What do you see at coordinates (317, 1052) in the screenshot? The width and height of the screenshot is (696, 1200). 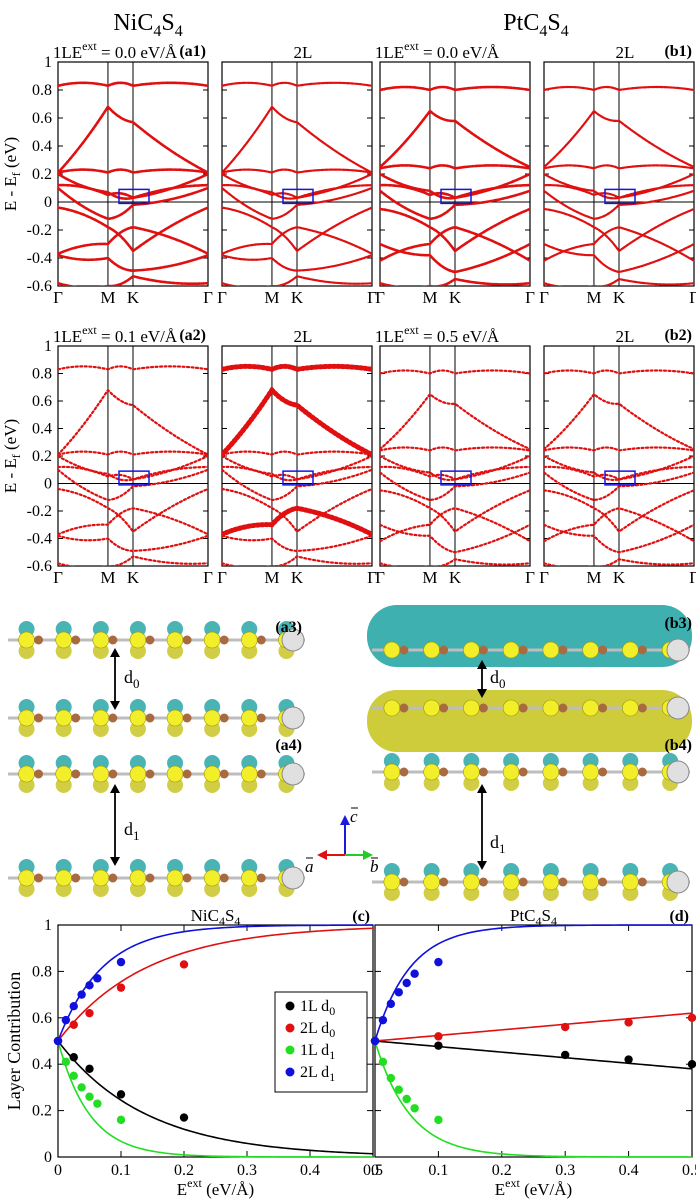 I see `legend-label: 1L d1` at bounding box center [317, 1052].